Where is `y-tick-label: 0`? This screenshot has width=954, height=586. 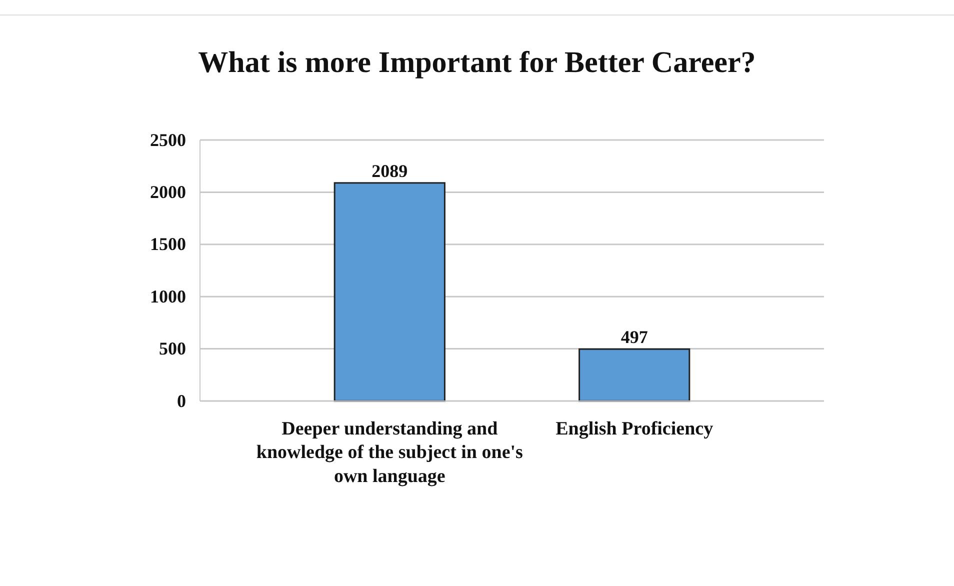 y-tick-label: 0 is located at coordinates (181, 400).